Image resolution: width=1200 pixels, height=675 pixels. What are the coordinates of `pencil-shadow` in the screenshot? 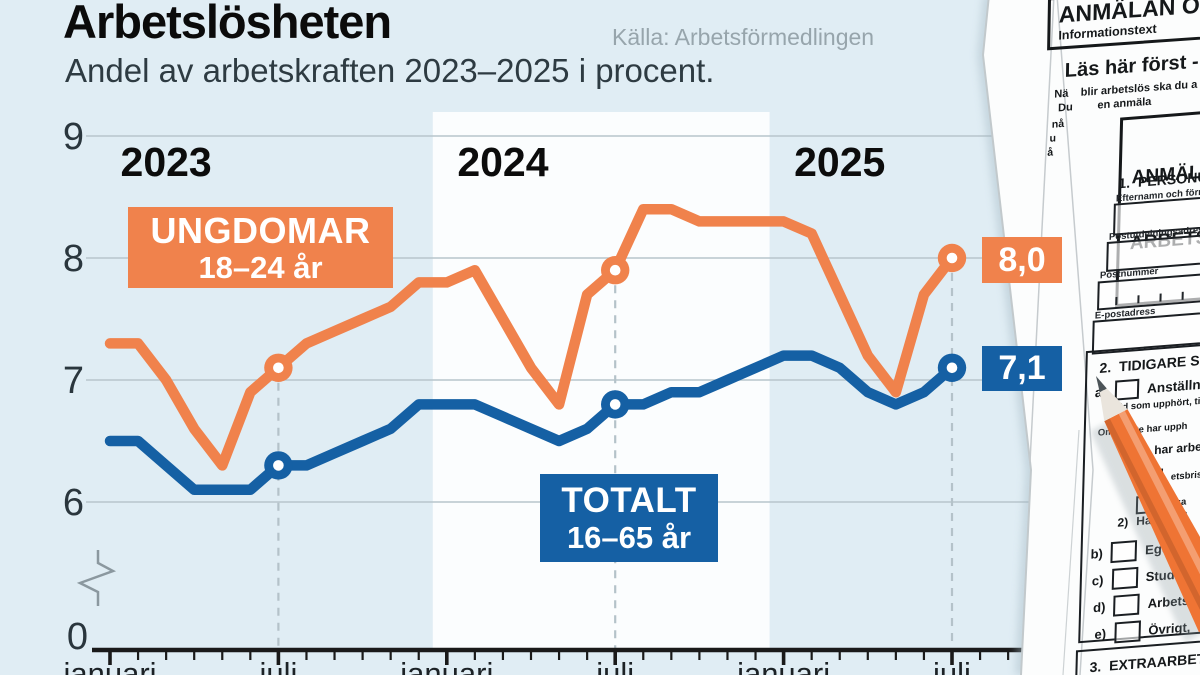 It's located at (1145, 531).